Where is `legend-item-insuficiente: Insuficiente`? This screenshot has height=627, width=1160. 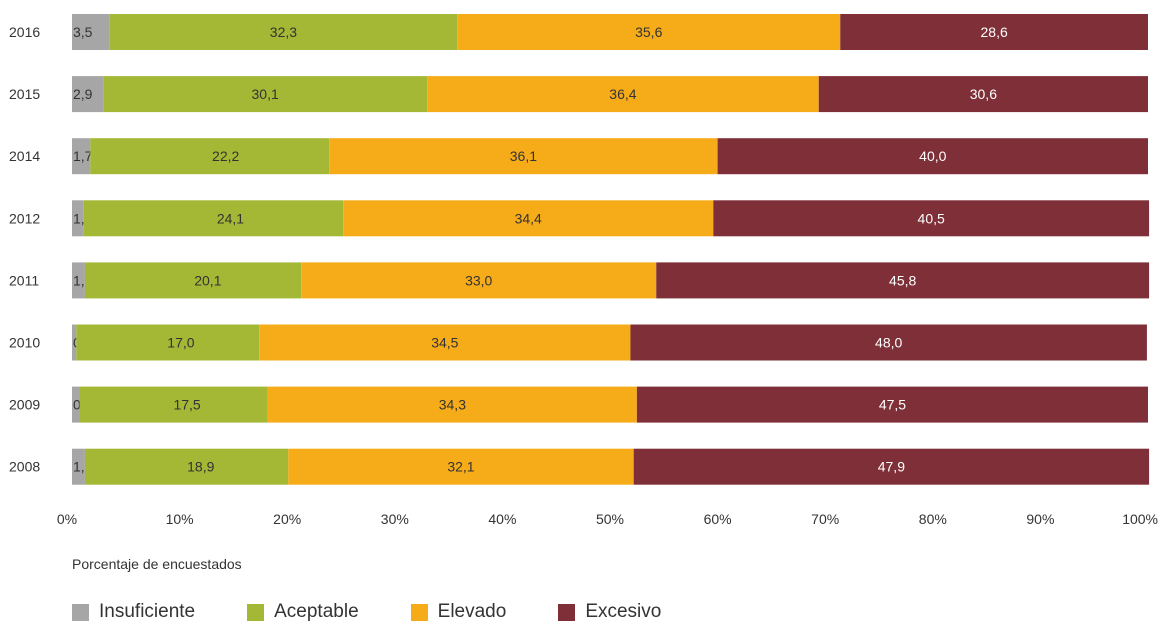 legend-item-insuficiente: Insuficiente is located at coordinates (133, 612).